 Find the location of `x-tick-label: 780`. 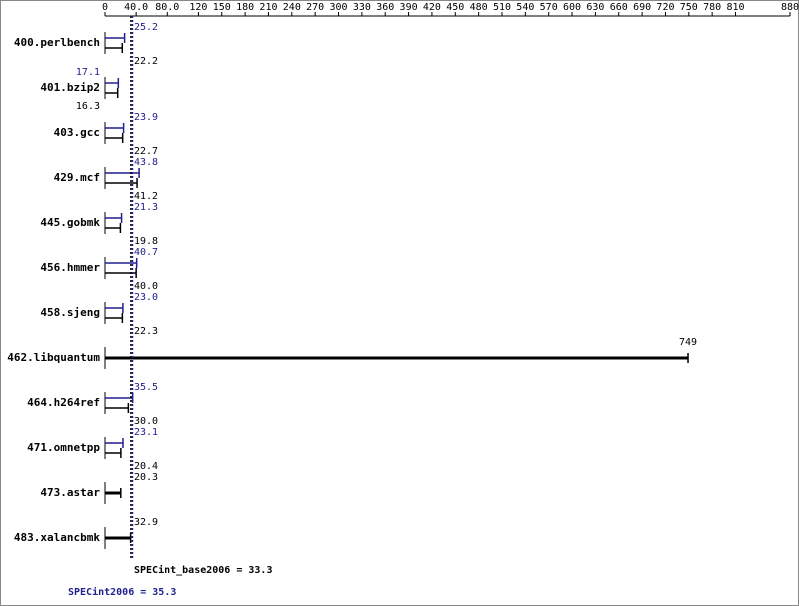

x-tick-label: 780 is located at coordinates (712, 7).